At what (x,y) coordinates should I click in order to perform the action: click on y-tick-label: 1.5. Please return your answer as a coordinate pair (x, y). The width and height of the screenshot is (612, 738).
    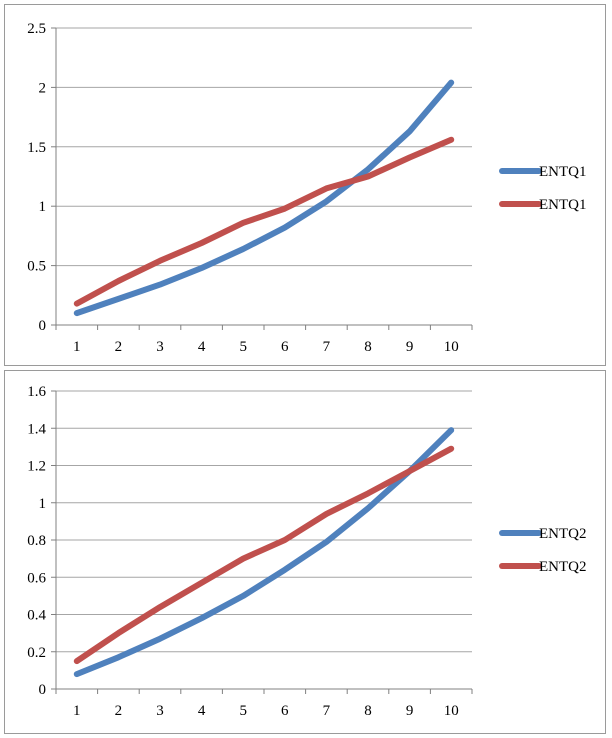
    Looking at the image, I should click on (36, 148).